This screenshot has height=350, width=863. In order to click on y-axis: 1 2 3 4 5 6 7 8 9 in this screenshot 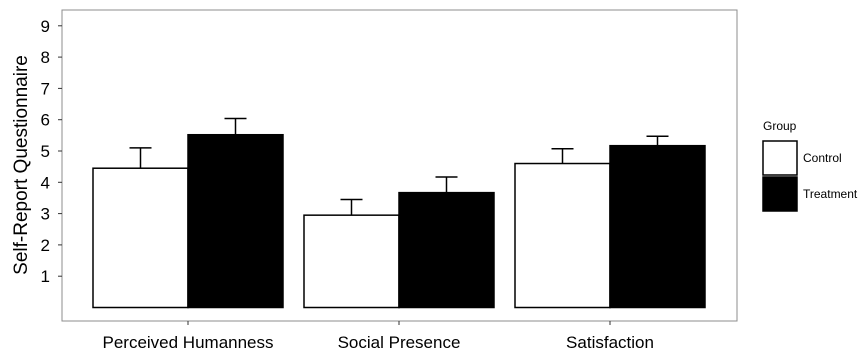, I will do `click(51, 151)`.